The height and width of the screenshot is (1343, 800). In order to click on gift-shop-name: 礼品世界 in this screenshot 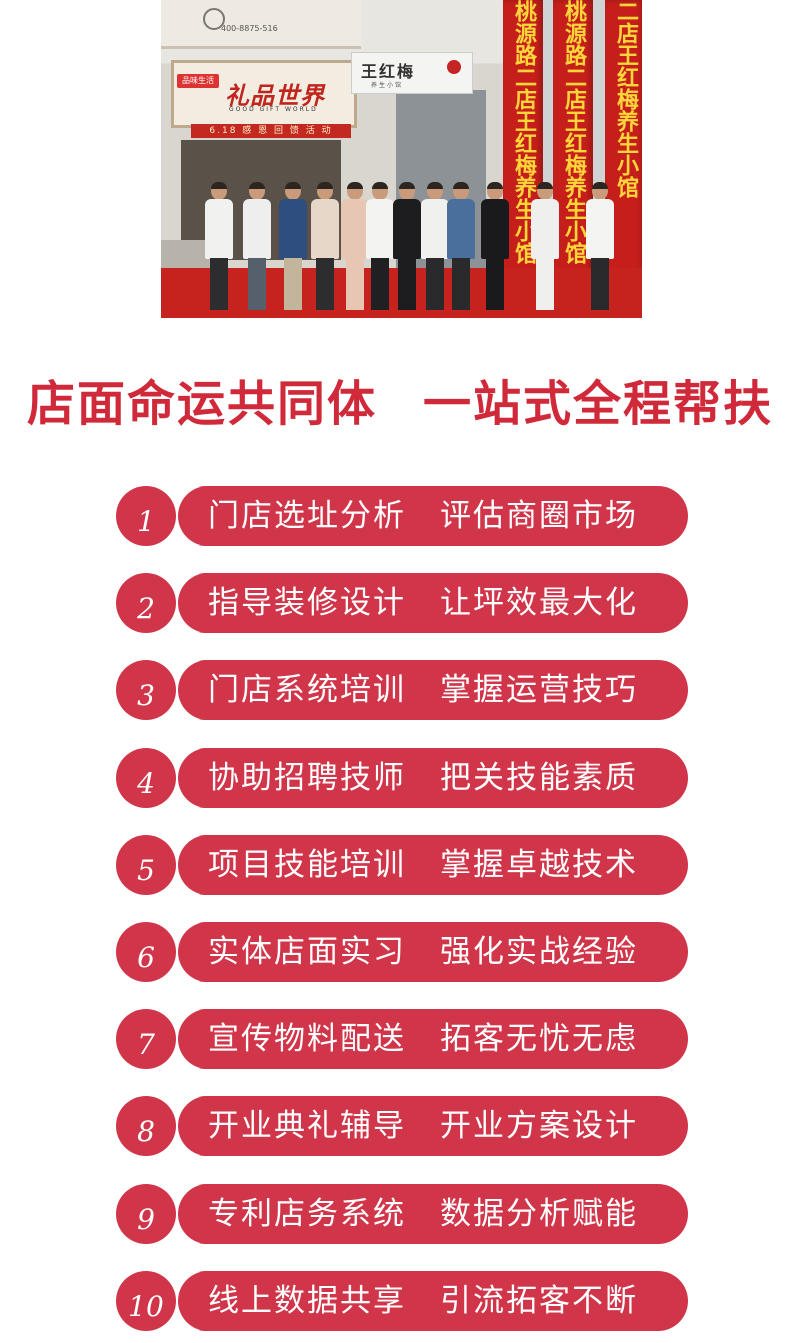, I will do `click(275, 96)`.